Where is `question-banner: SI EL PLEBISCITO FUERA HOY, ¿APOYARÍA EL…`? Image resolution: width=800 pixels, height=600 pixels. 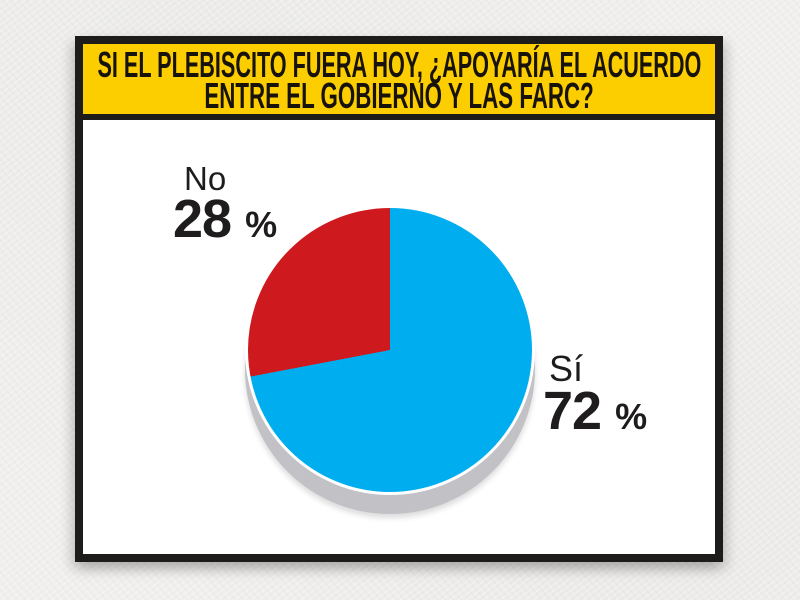
question-banner: SI EL PLEBISCITO FUERA HOY, ¿APOYARÍA EL… is located at coordinates (399, 82).